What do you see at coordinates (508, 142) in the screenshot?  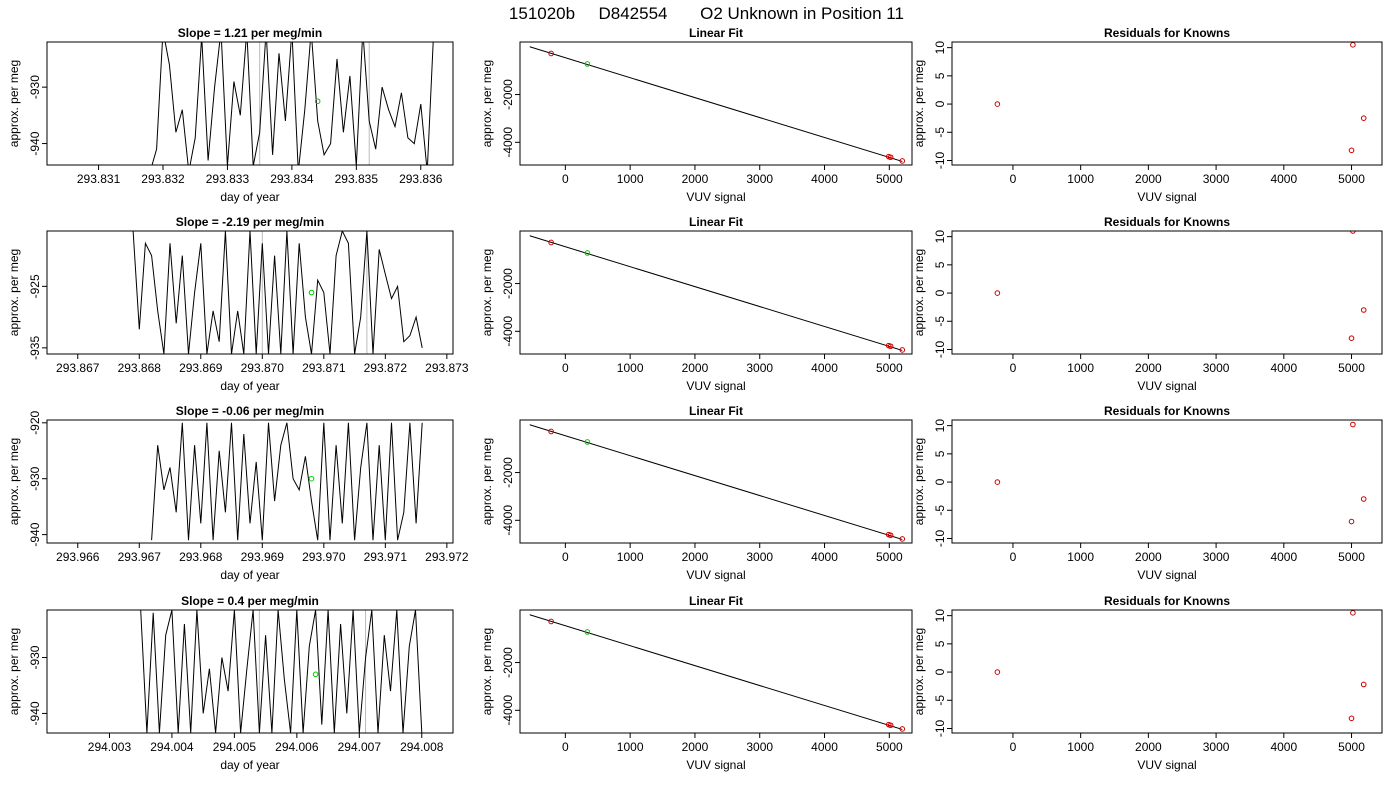 I see `y-tick-label: -4000` at bounding box center [508, 142].